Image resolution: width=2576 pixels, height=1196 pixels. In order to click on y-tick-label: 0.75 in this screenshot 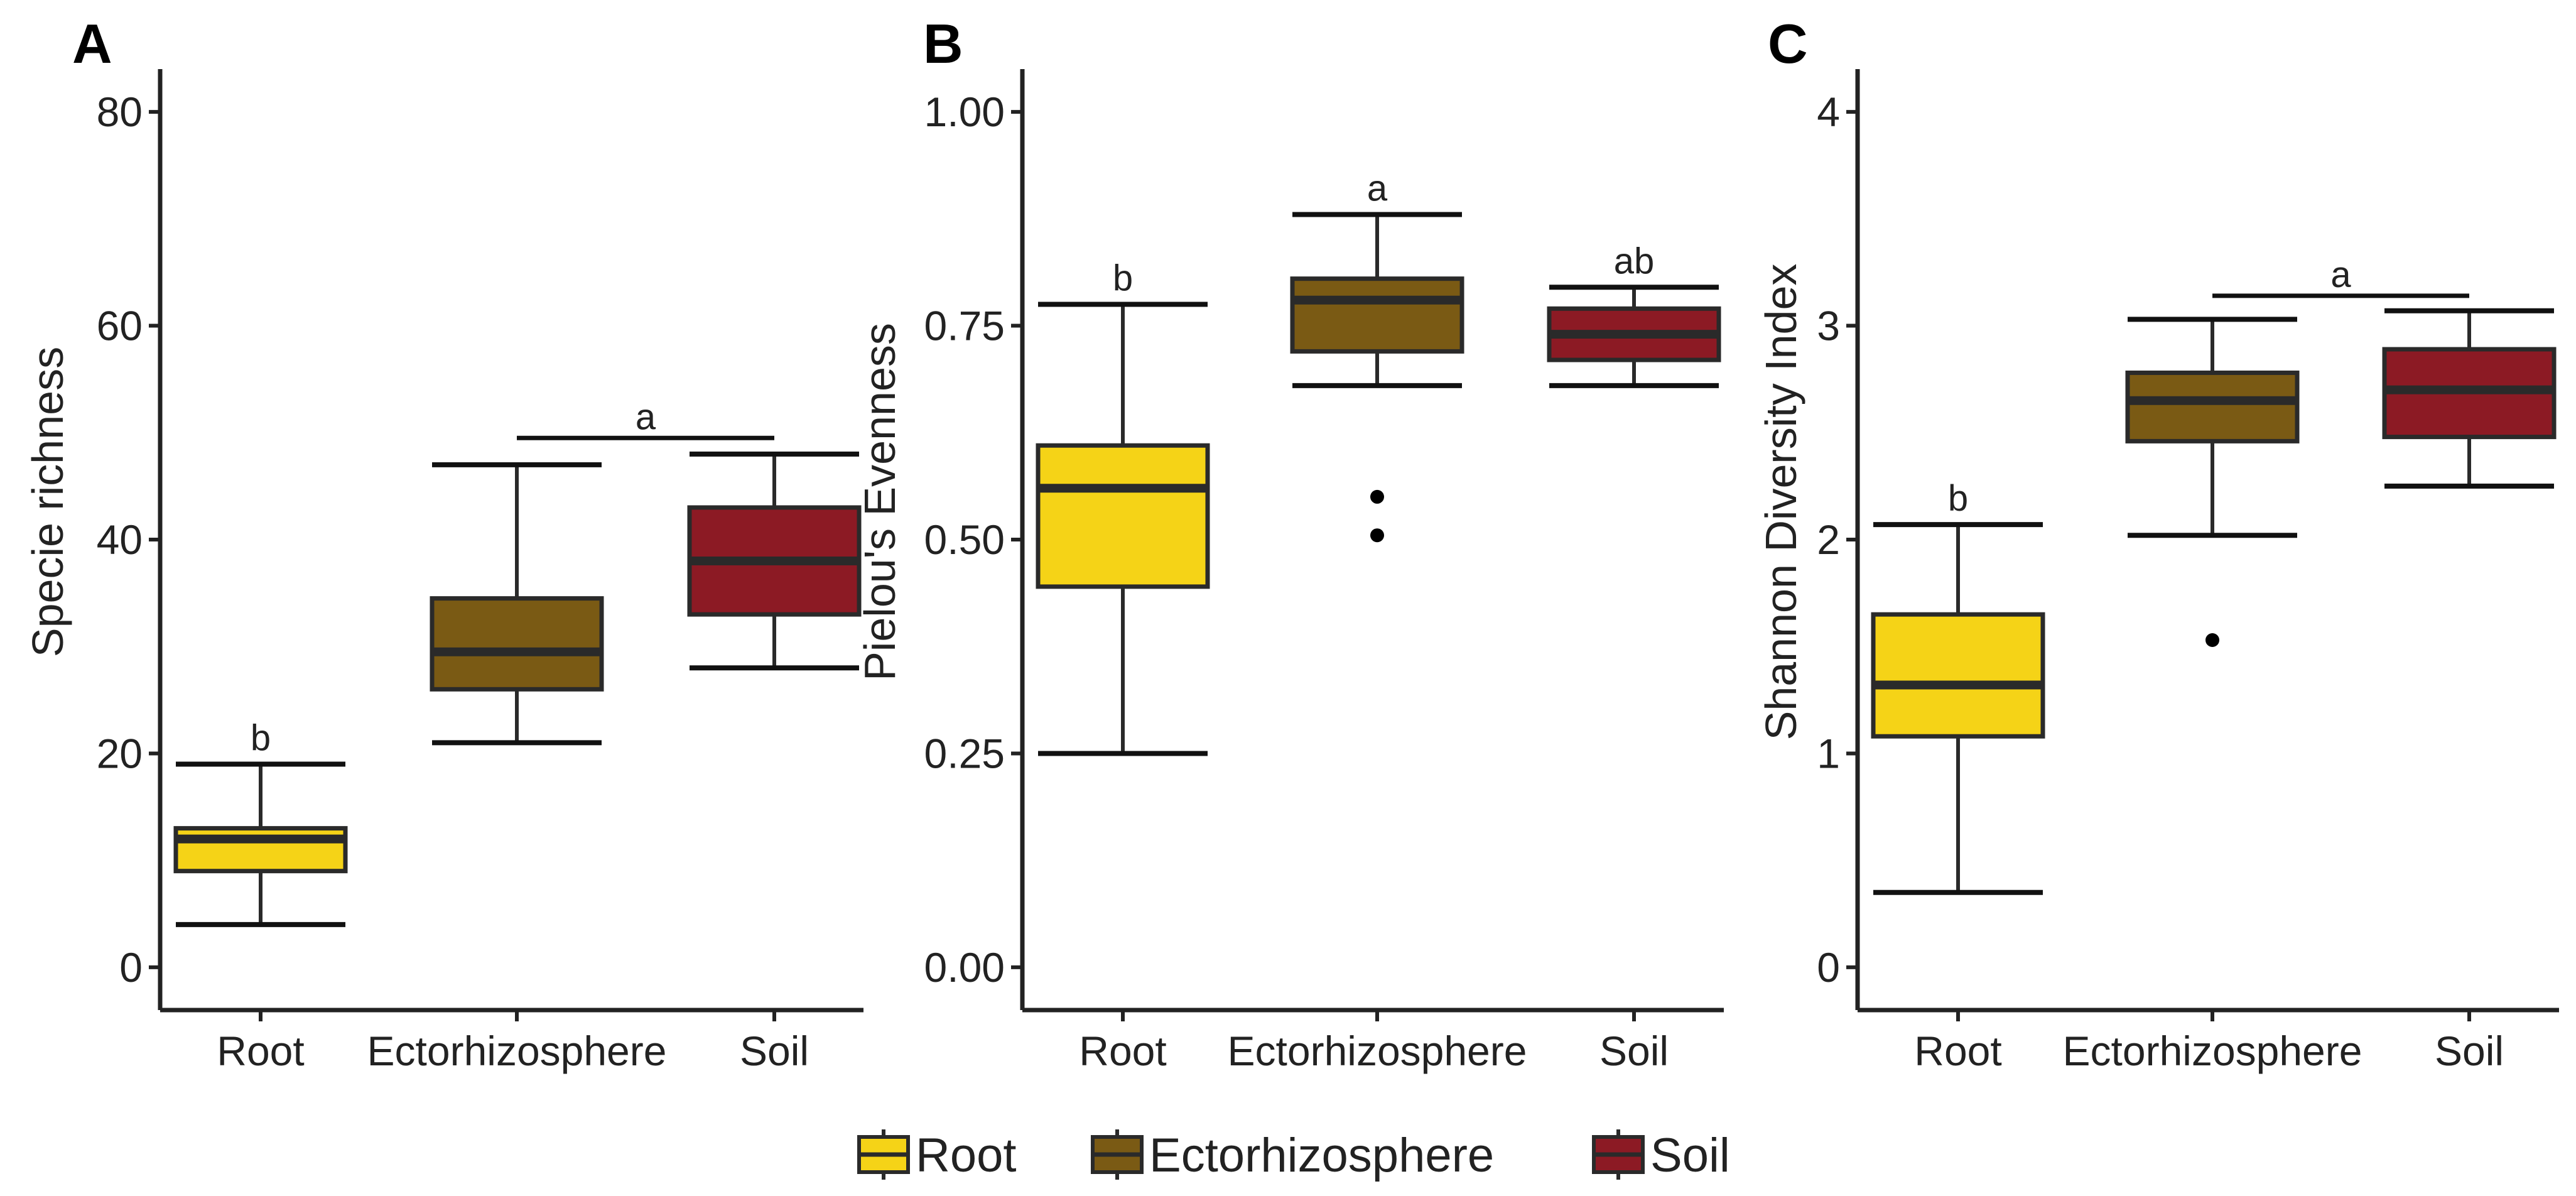, I will do `click(964, 326)`.